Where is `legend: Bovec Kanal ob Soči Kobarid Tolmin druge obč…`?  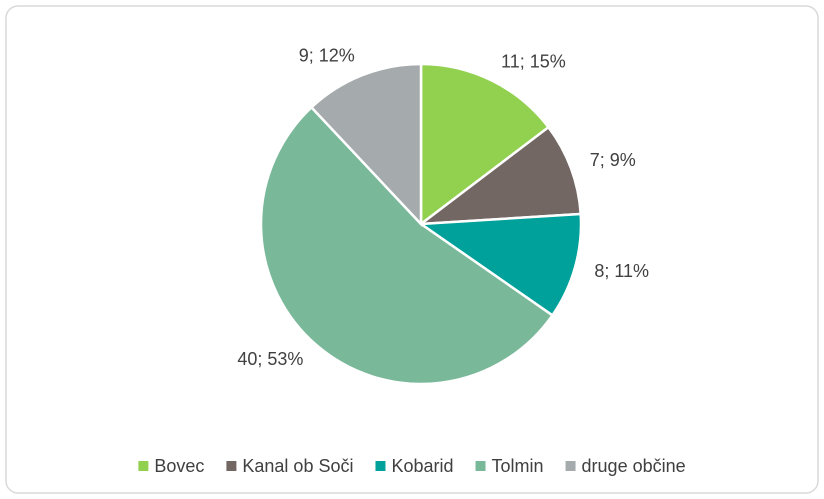
legend: Bovec Kanal ob Soči Kobarid Tolmin druge obč… is located at coordinates (412, 466).